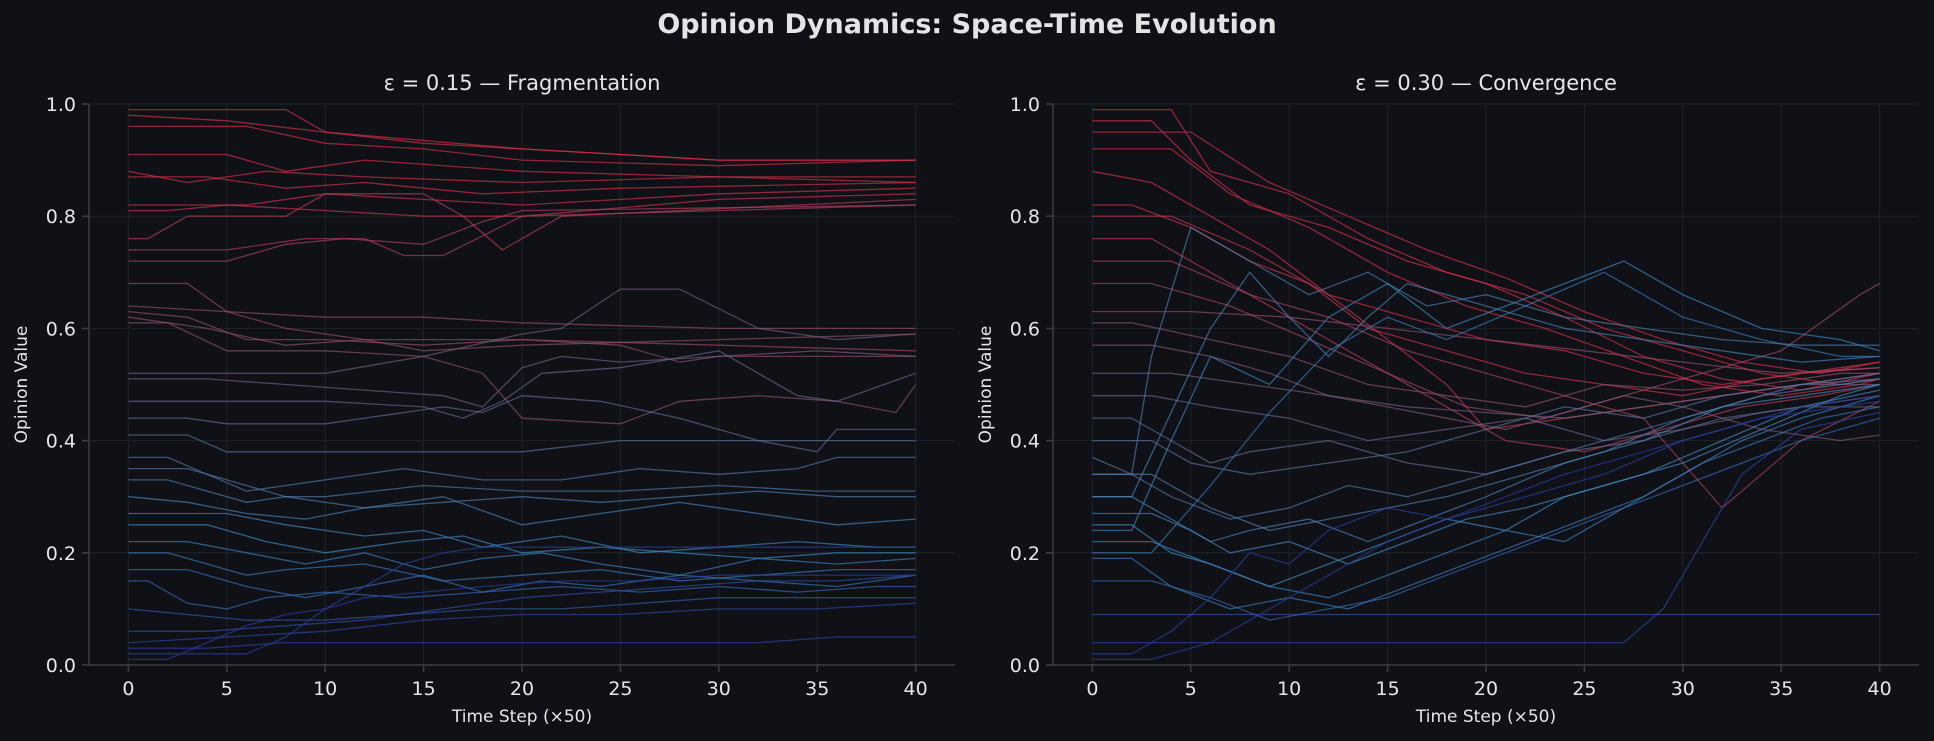 The width and height of the screenshot is (1934, 741). What do you see at coordinates (1486, 83) in the screenshot?
I see `panel-title: ε = 0.30 — Convergence` at bounding box center [1486, 83].